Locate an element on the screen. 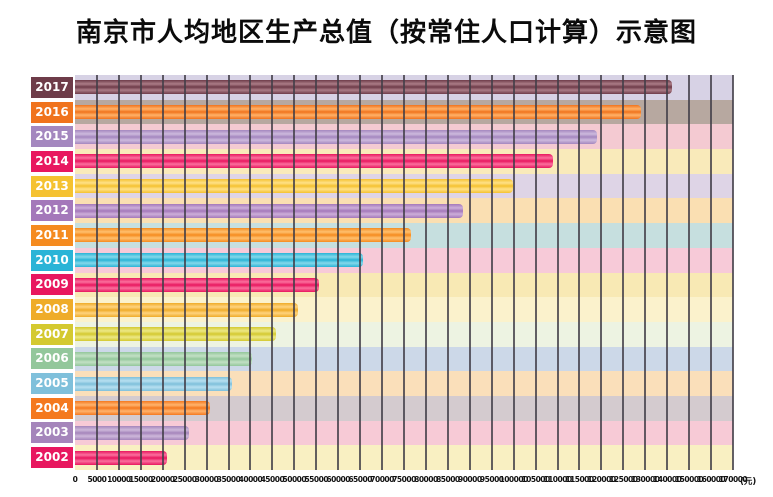 This screenshot has height=497, width=773. axis-tick-label: 40000 is located at coordinates (250, 479).